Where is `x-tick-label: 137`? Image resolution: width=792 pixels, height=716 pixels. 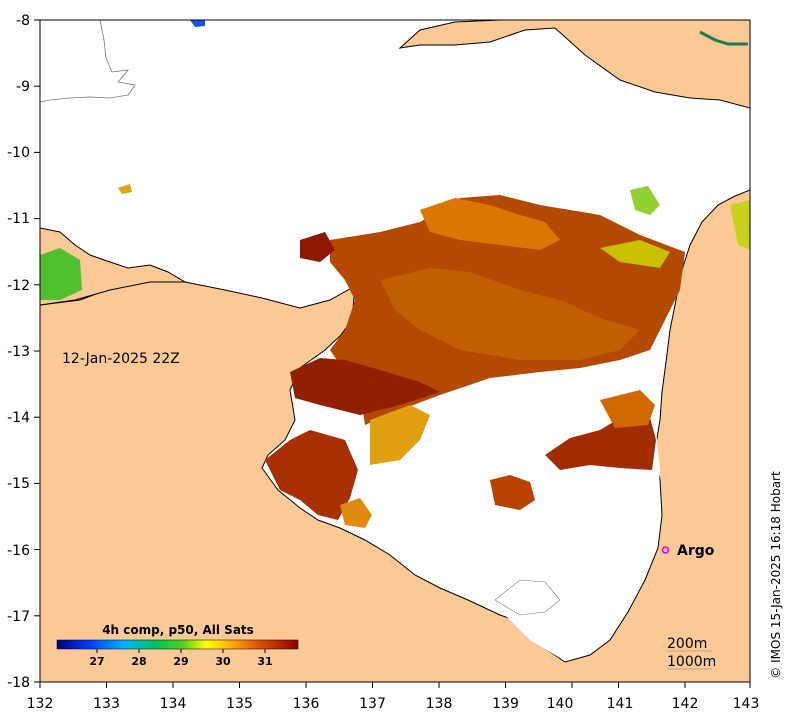 x-tick-label: 137 is located at coordinates (372, 704).